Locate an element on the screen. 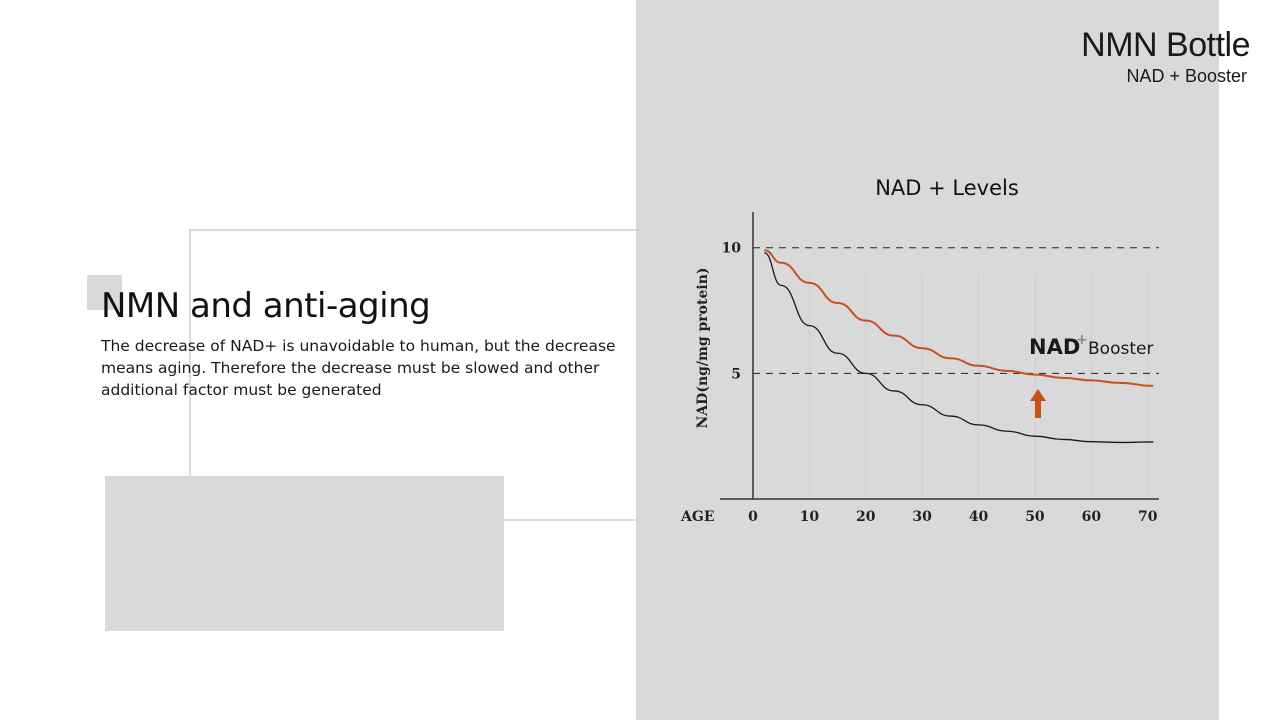 This screenshot has height=720, width=1280. x-tick-label: 70 is located at coordinates (1148, 517).